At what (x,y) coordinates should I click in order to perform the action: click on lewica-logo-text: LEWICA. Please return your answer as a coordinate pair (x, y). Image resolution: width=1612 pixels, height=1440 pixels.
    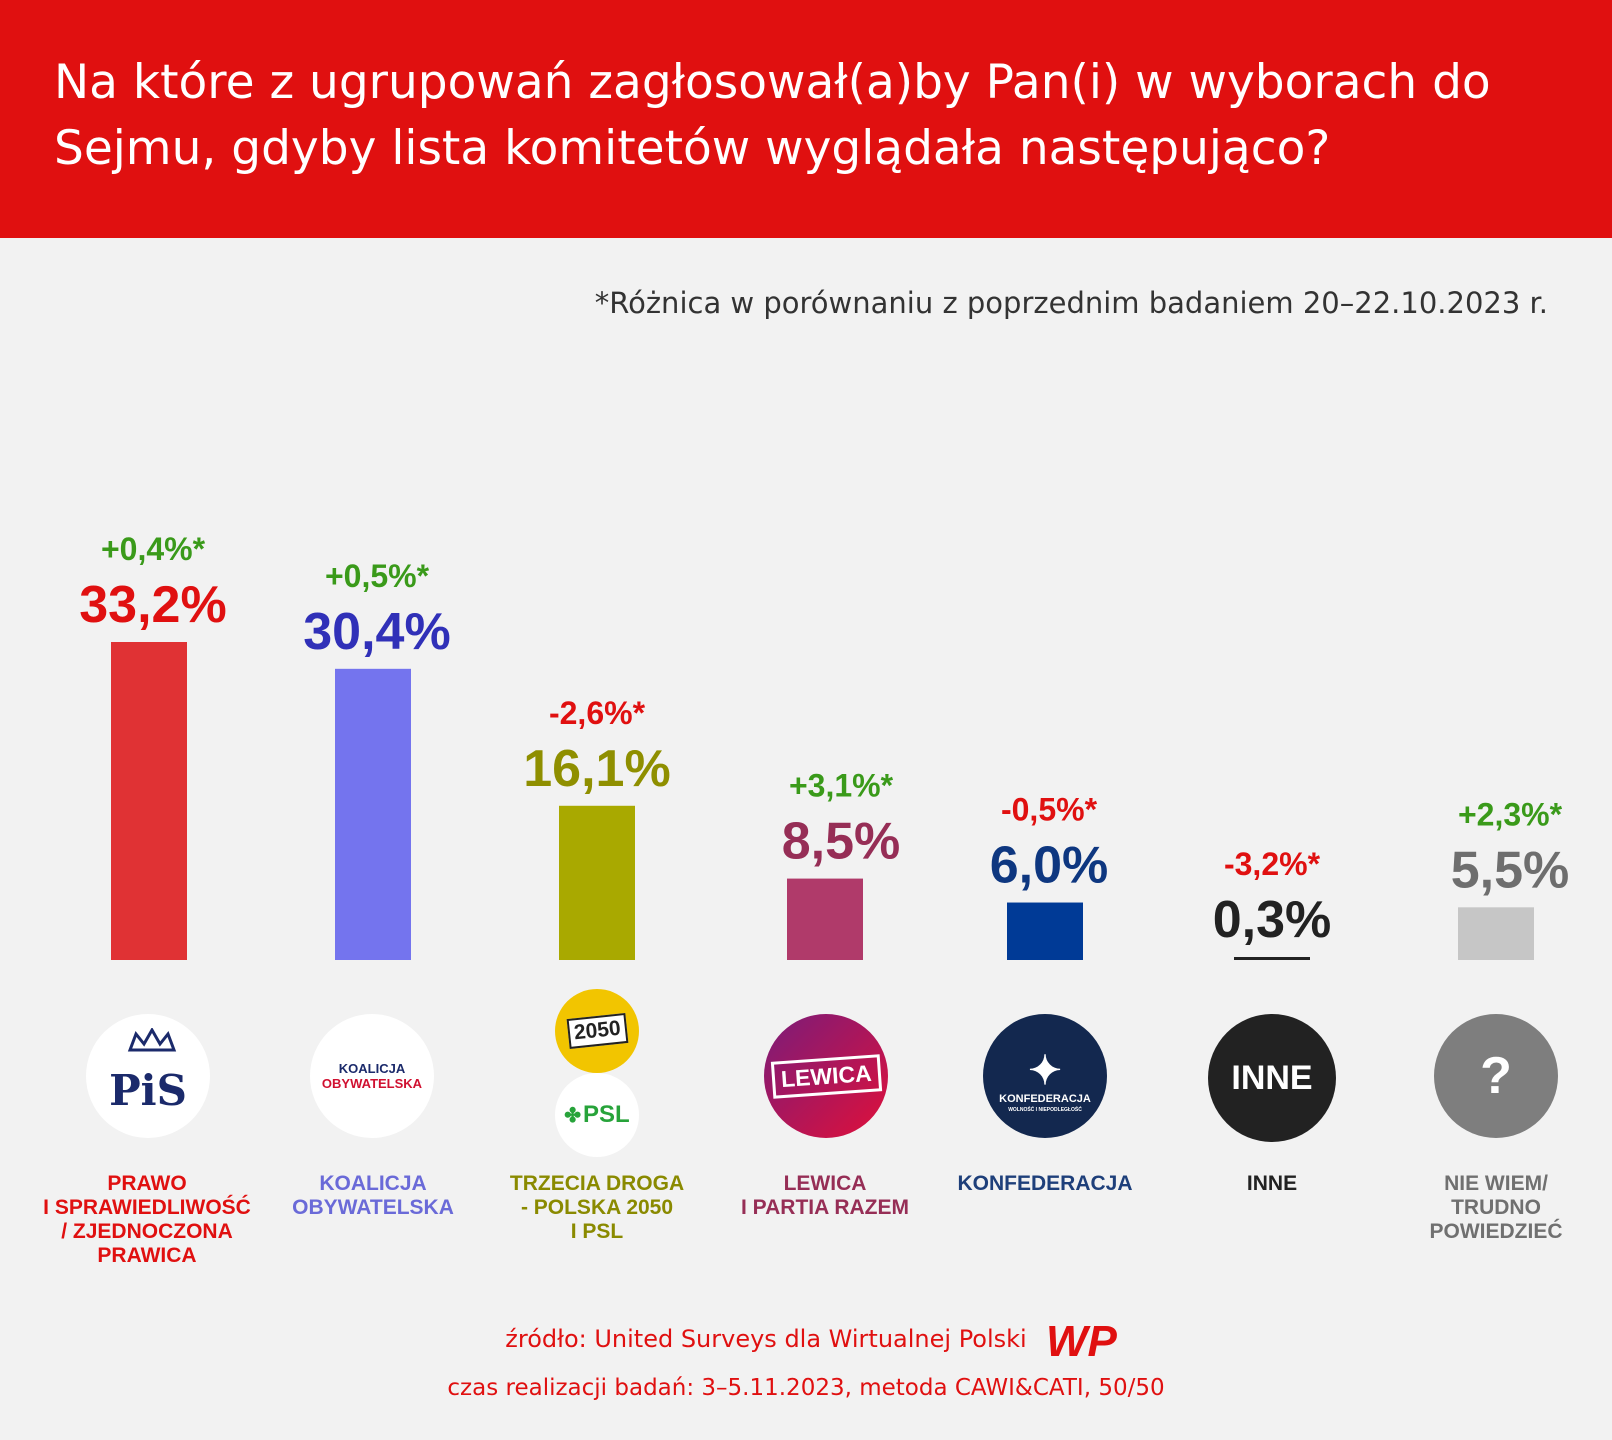
    Looking at the image, I should click on (826, 1076).